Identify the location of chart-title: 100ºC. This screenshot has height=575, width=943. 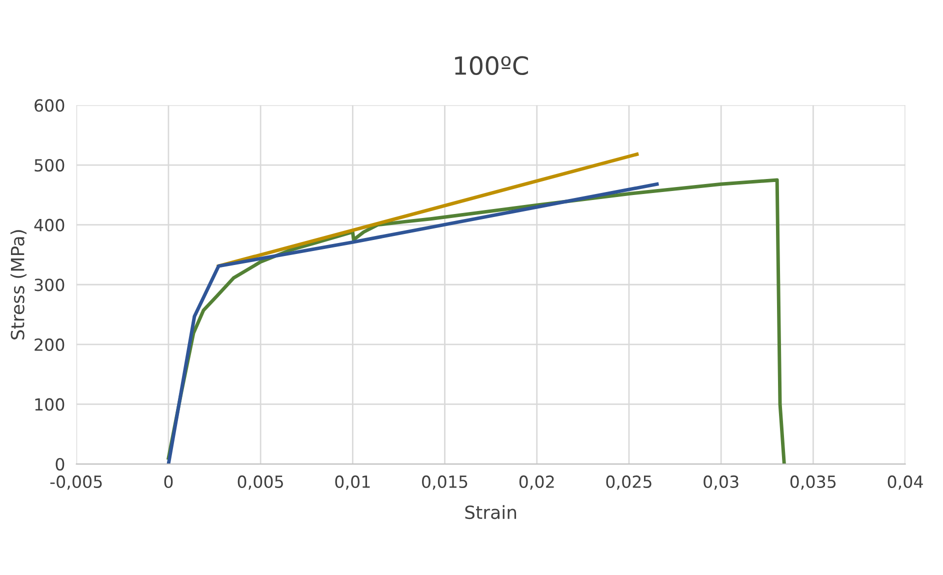
(491, 66).